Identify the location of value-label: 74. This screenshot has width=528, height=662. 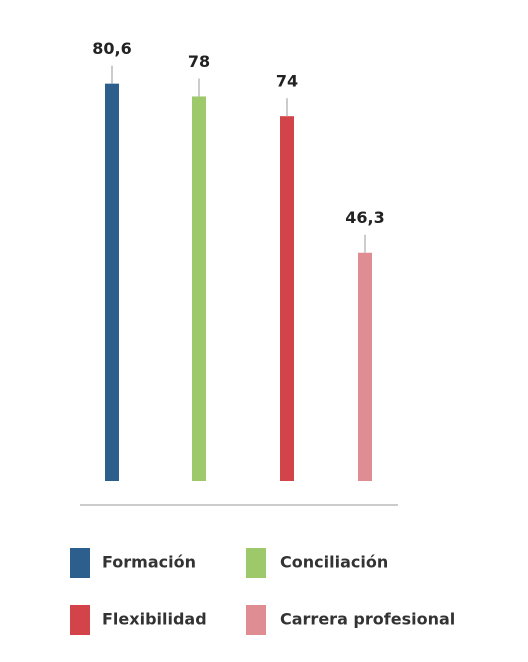
(287, 81).